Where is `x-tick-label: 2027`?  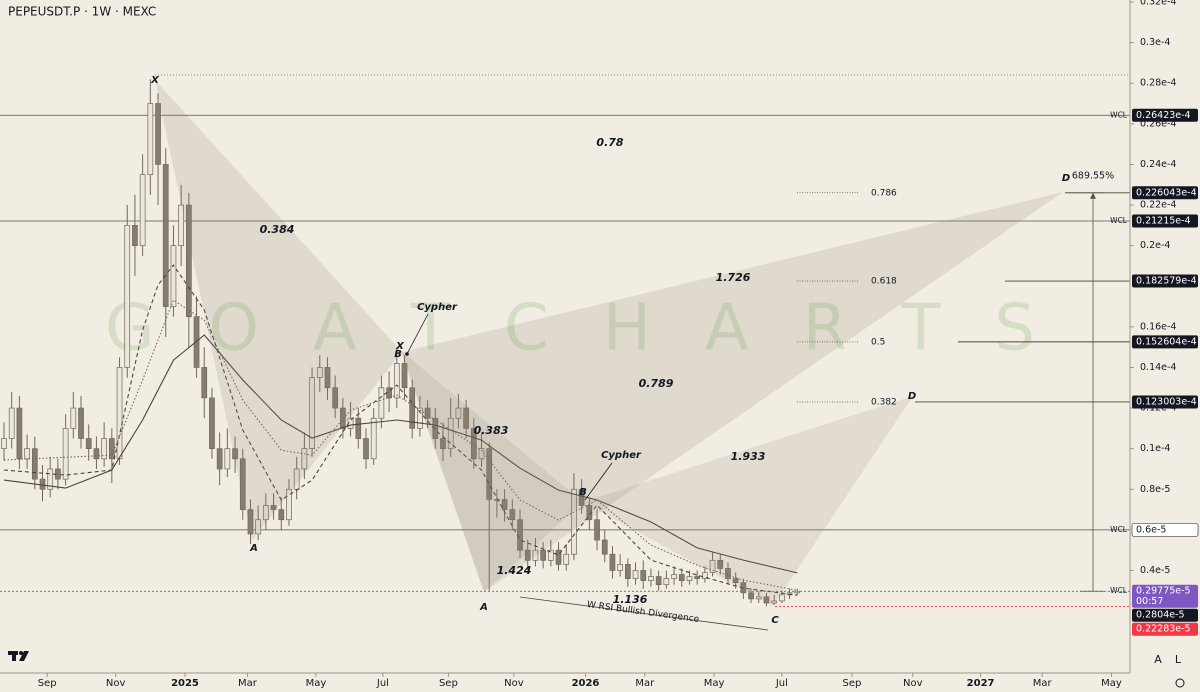
x-tick-label: 2027 is located at coordinates (981, 683).